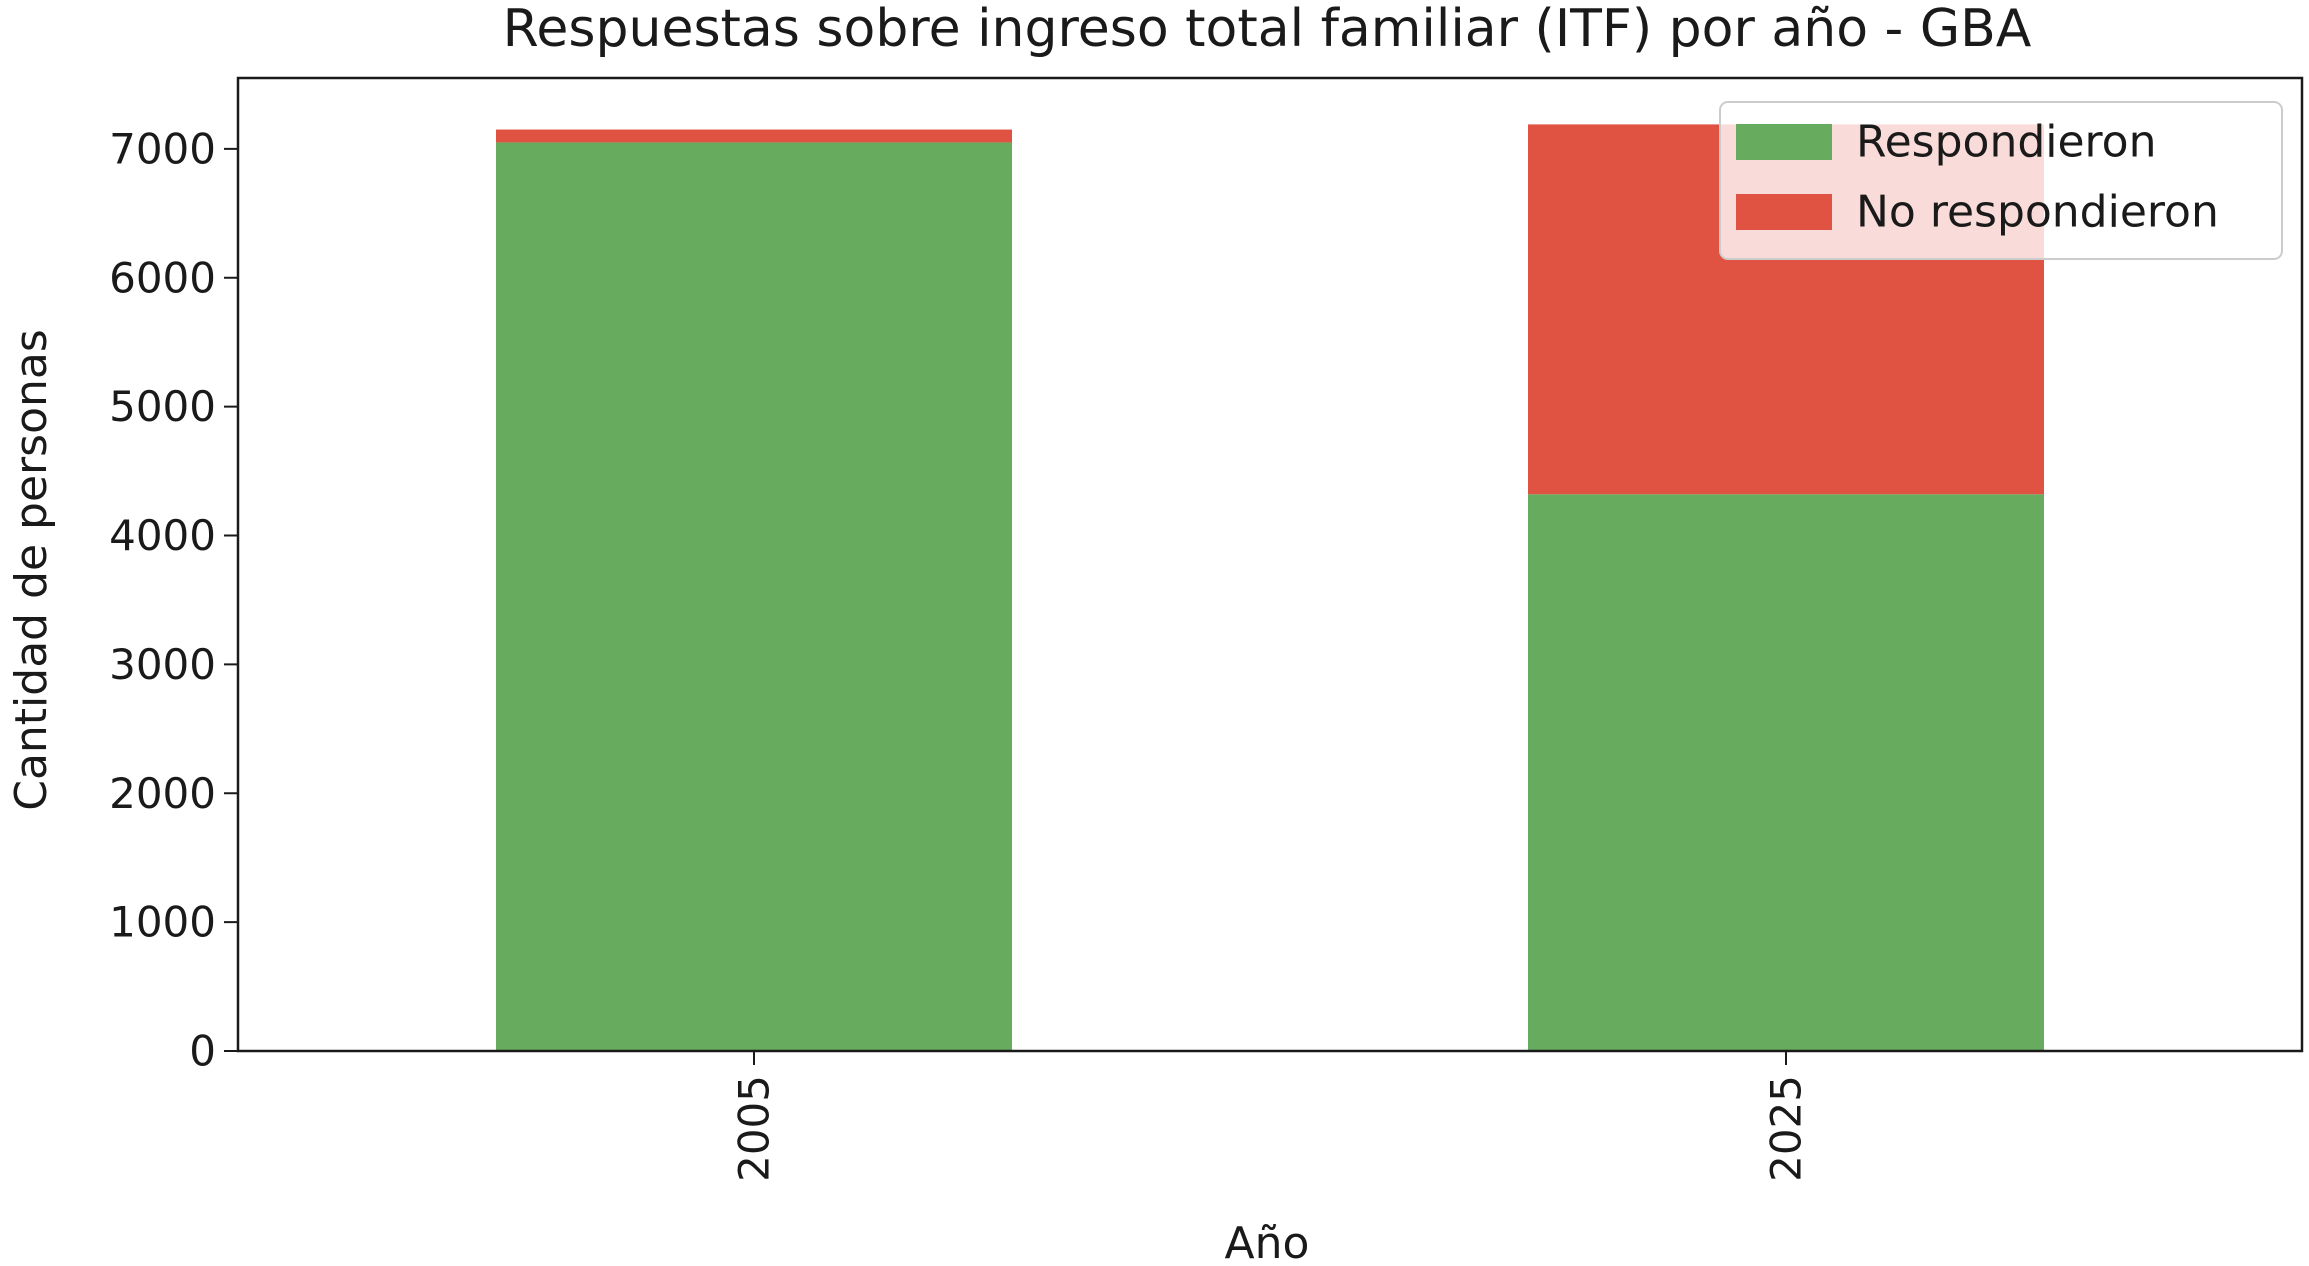  Describe the element at coordinates (162, 793) in the screenshot. I see `y-tick-label-2000: 2000` at that location.